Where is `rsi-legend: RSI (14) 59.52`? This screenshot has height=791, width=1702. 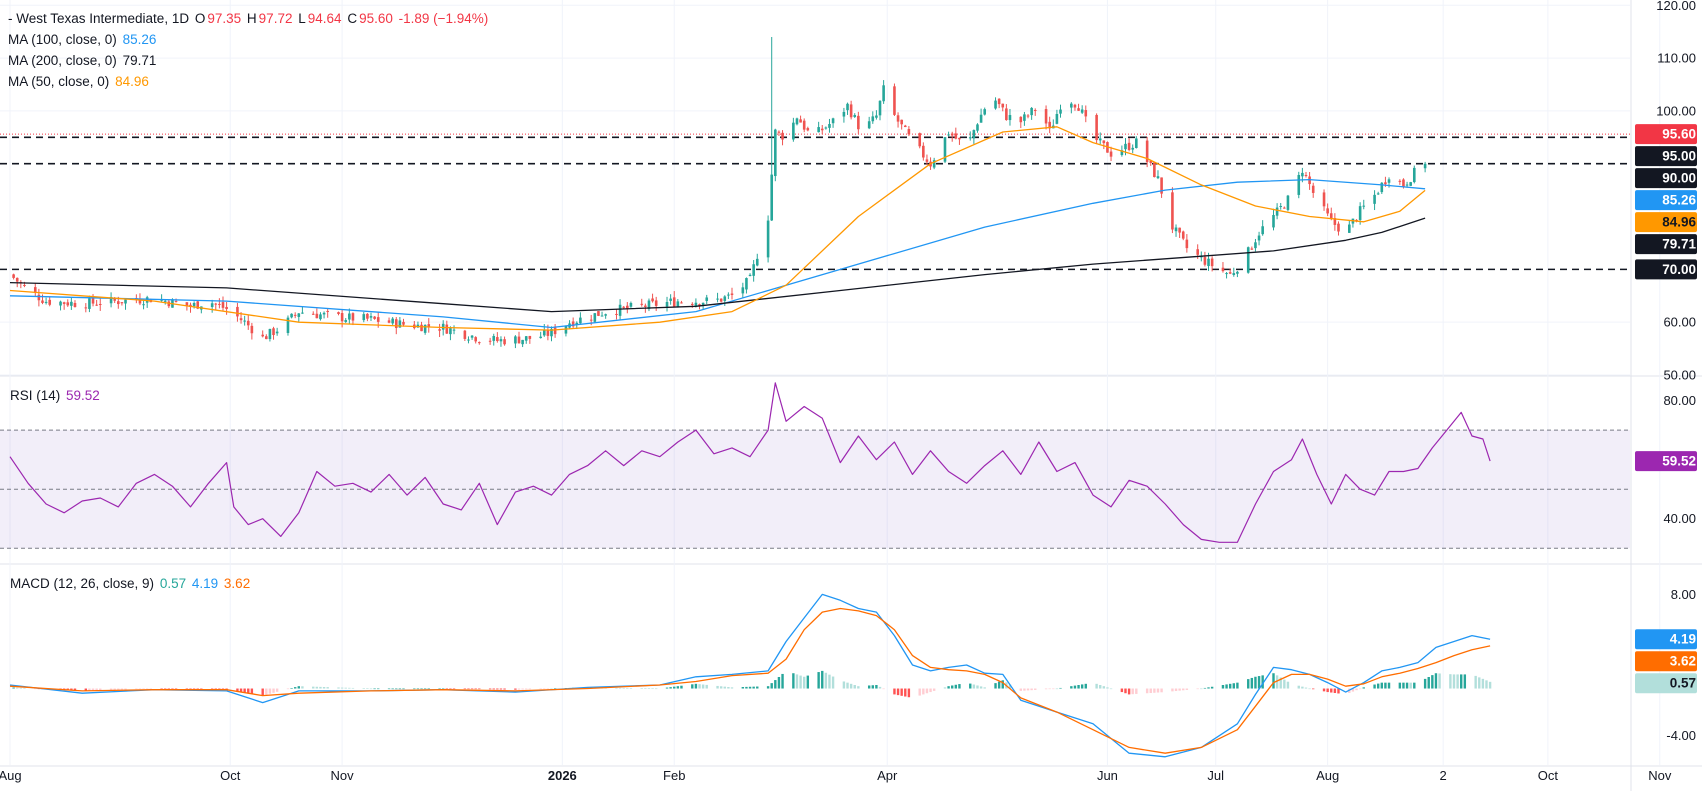
rsi-legend: RSI (14) 59.52 is located at coordinates (56, 395).